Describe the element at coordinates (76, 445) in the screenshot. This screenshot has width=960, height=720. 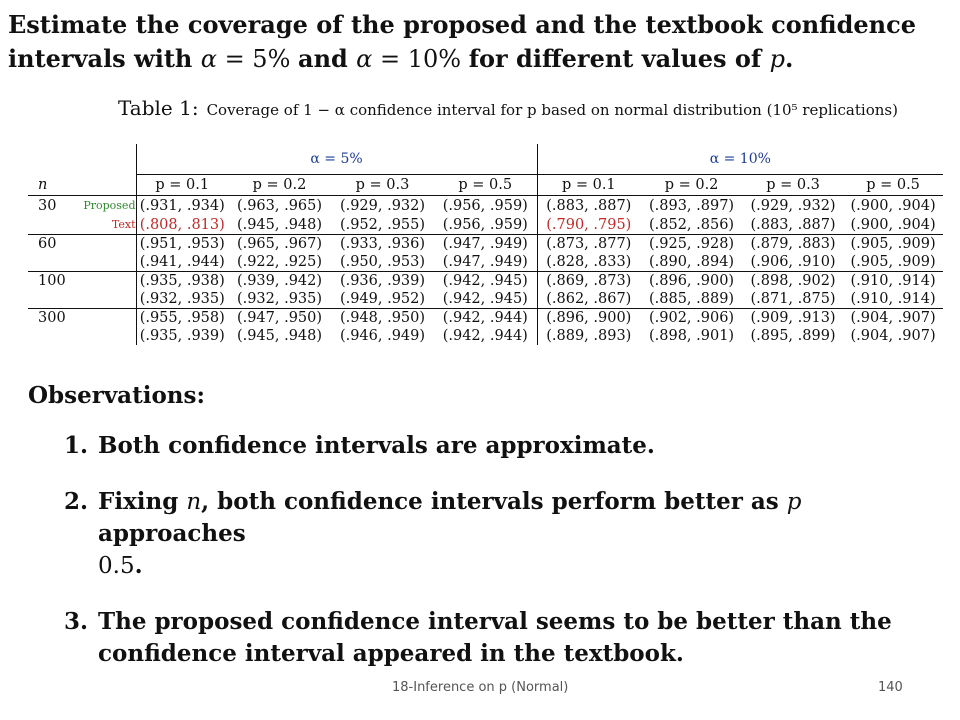
I see `observation-number: 1.` at that location.